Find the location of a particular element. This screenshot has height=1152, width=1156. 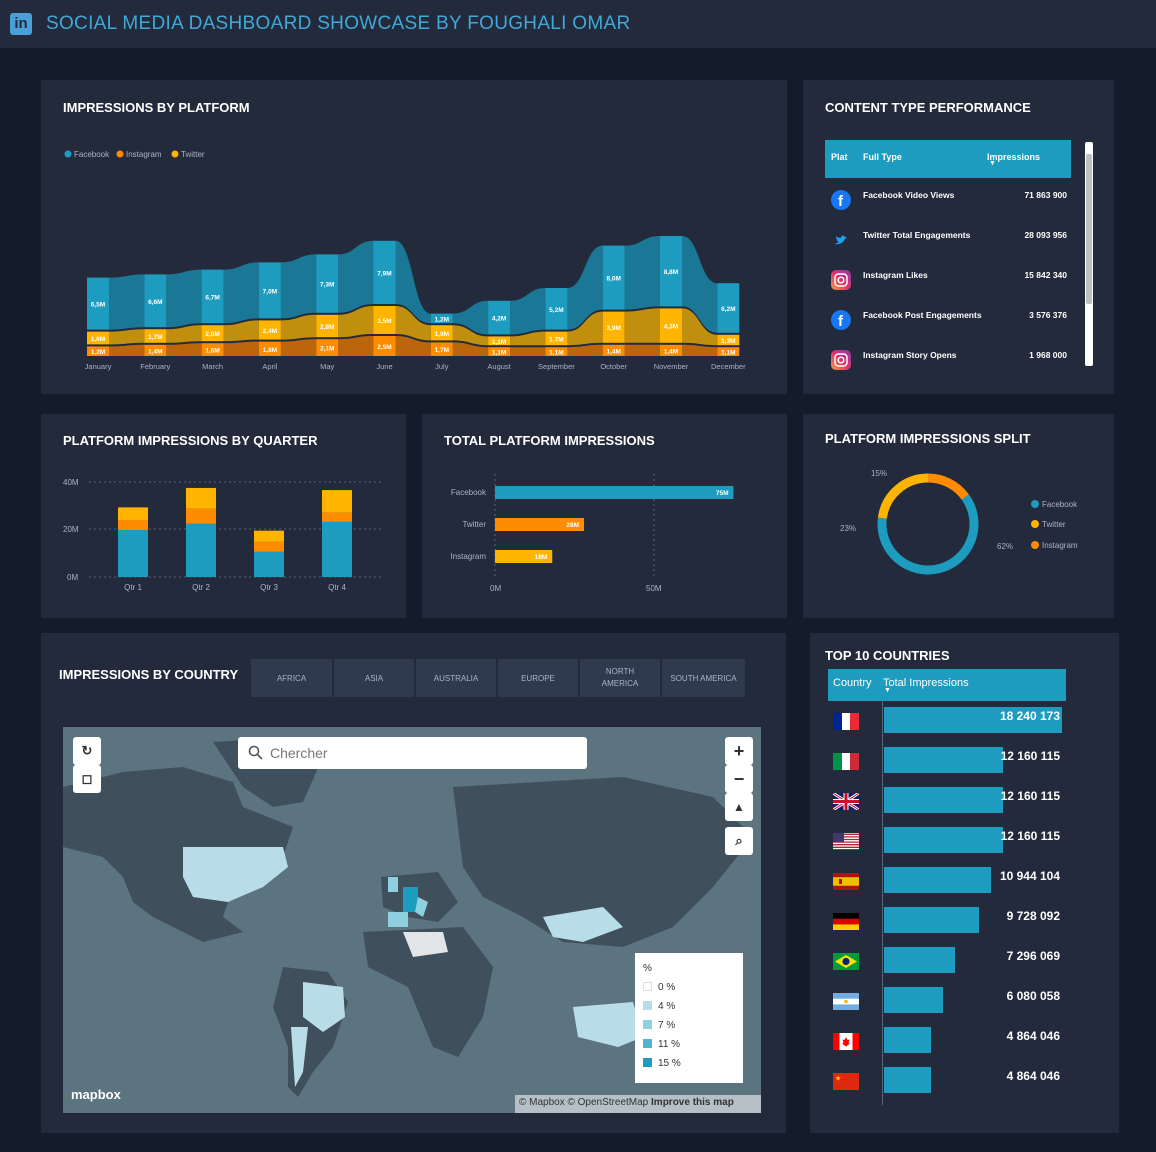

scrollbar-thumb is located at coordinates (1089, 229).